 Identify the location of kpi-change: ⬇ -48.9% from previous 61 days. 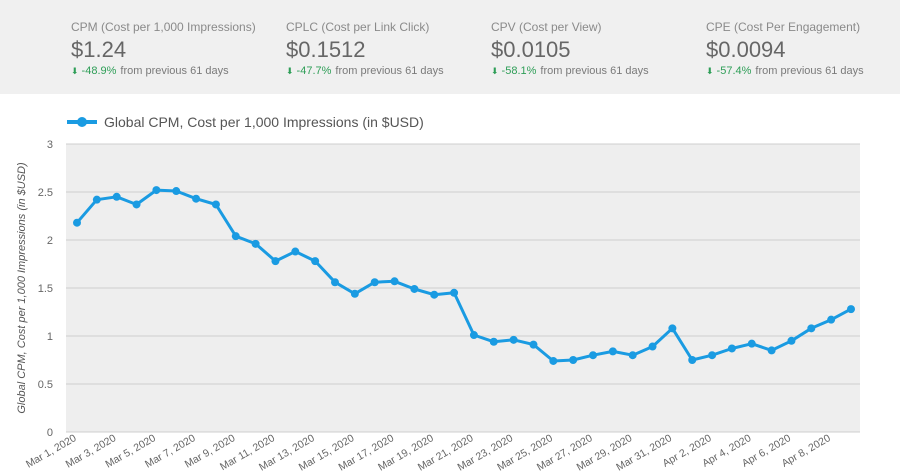
(150, 71).